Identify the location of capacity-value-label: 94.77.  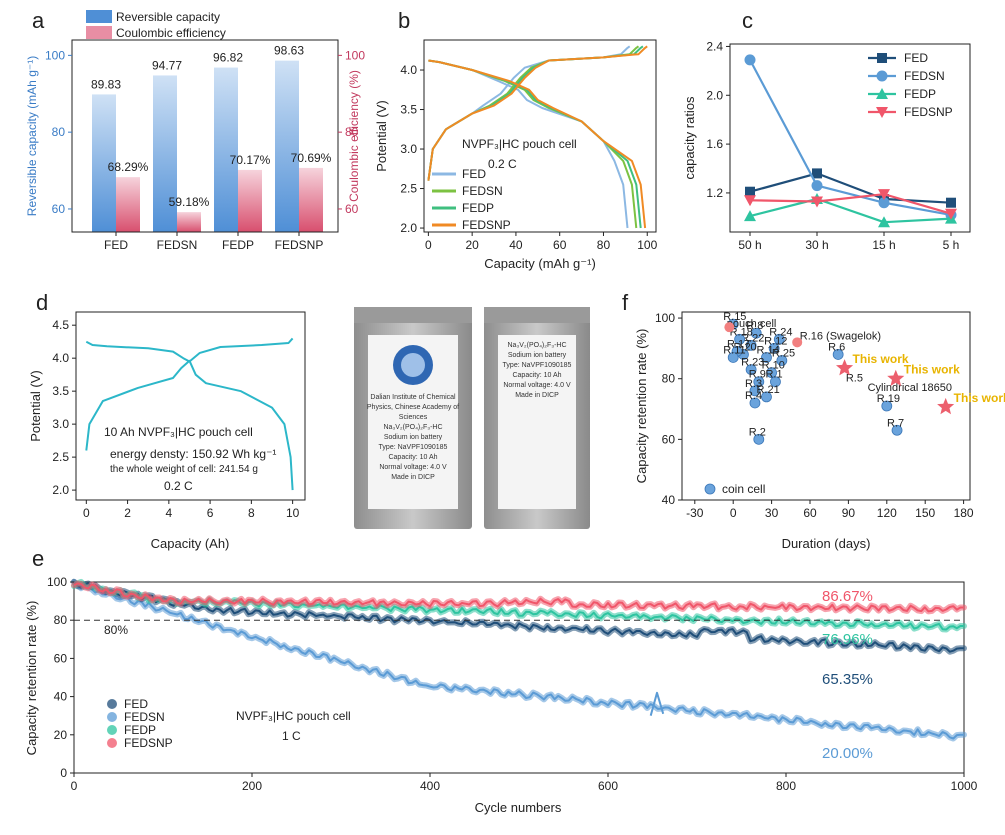
(167, 65).